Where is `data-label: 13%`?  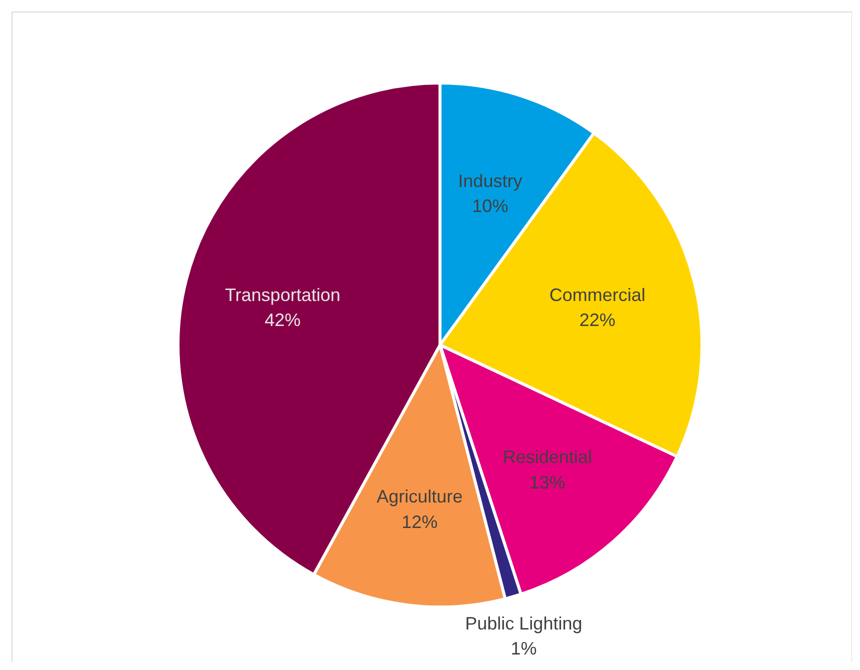
data-label: 13% is located at coordinates (547, 482).